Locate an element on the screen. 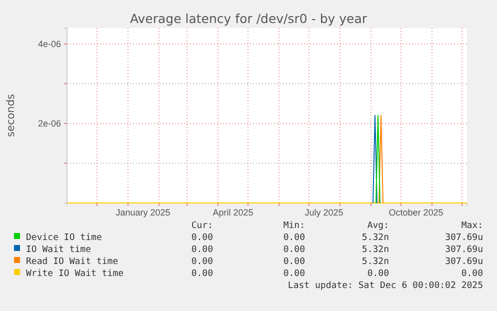 The image size is (497, 311). text: Max: is located at coordinates (472, 226).